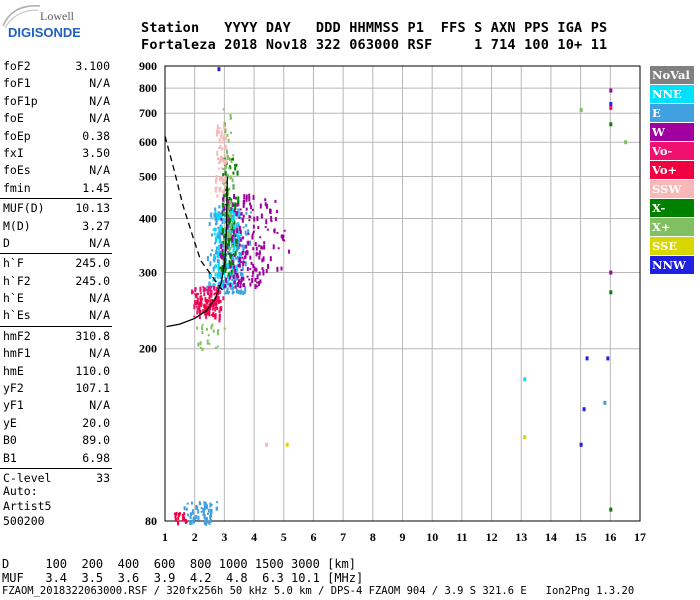  What do you see at coordinates (13, 370) in the screenshot?
I see `param-name: hmE` at bounding box center [13, 370].